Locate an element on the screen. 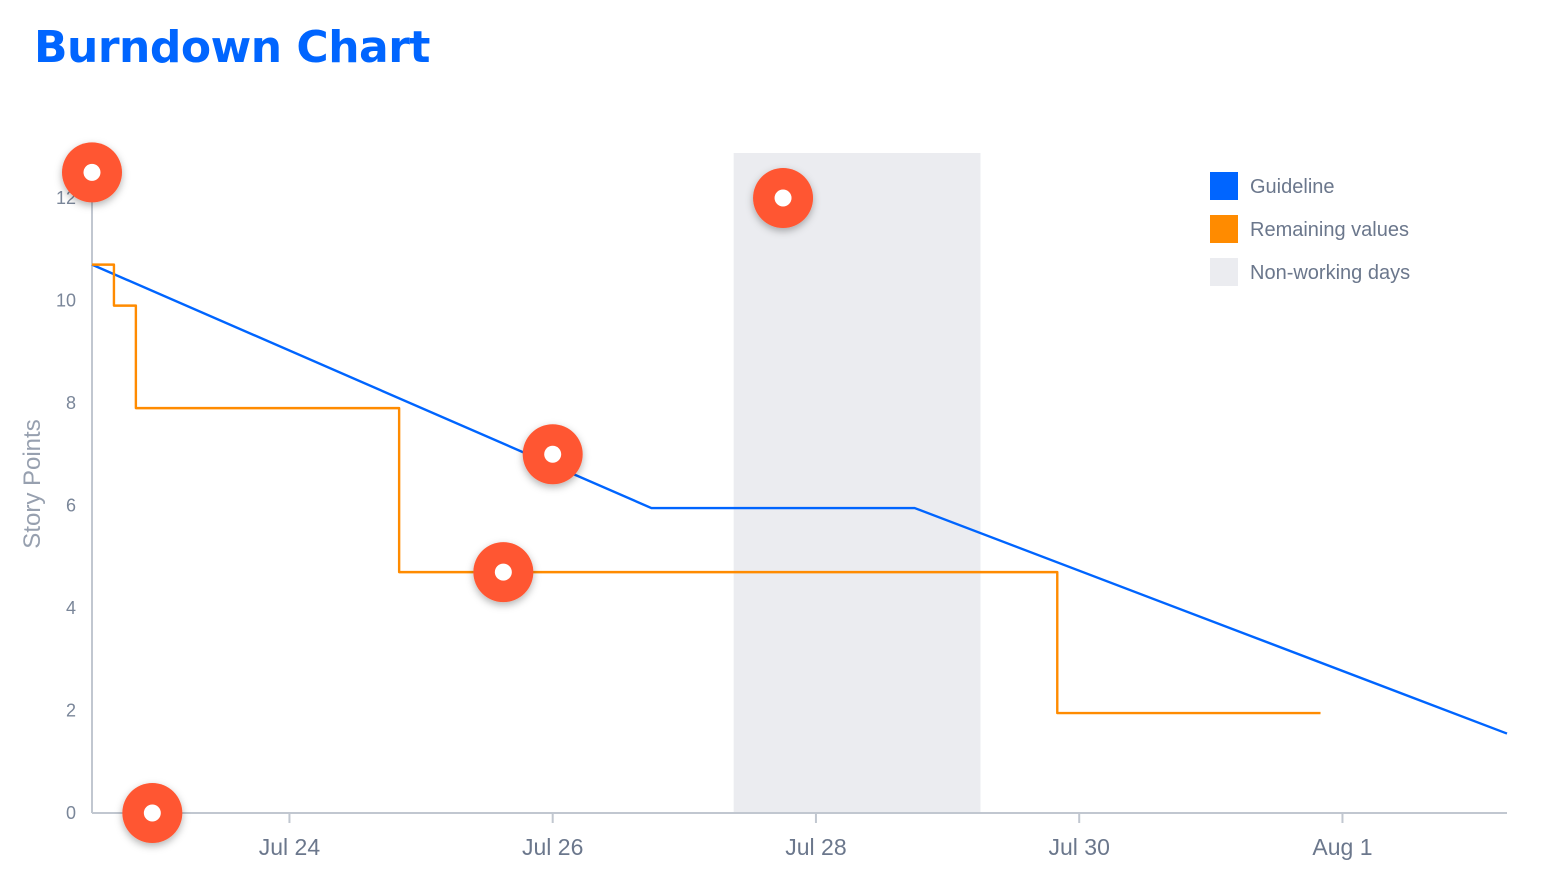 This screenshot has width=1552, height=888. legend-label: Non-working days is located at coordinates (1330, 273).